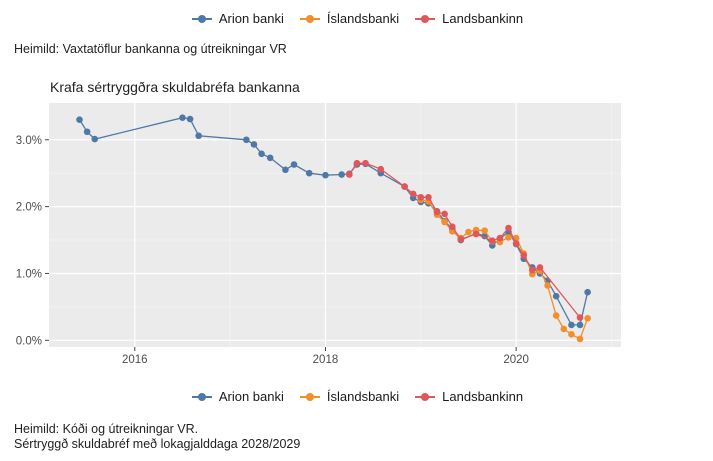 This screenshot has height=461, width=713. What do you see at coordinates (356, 0) in the screenshot?
I see `top-rule` at bounding box center [356, 0].